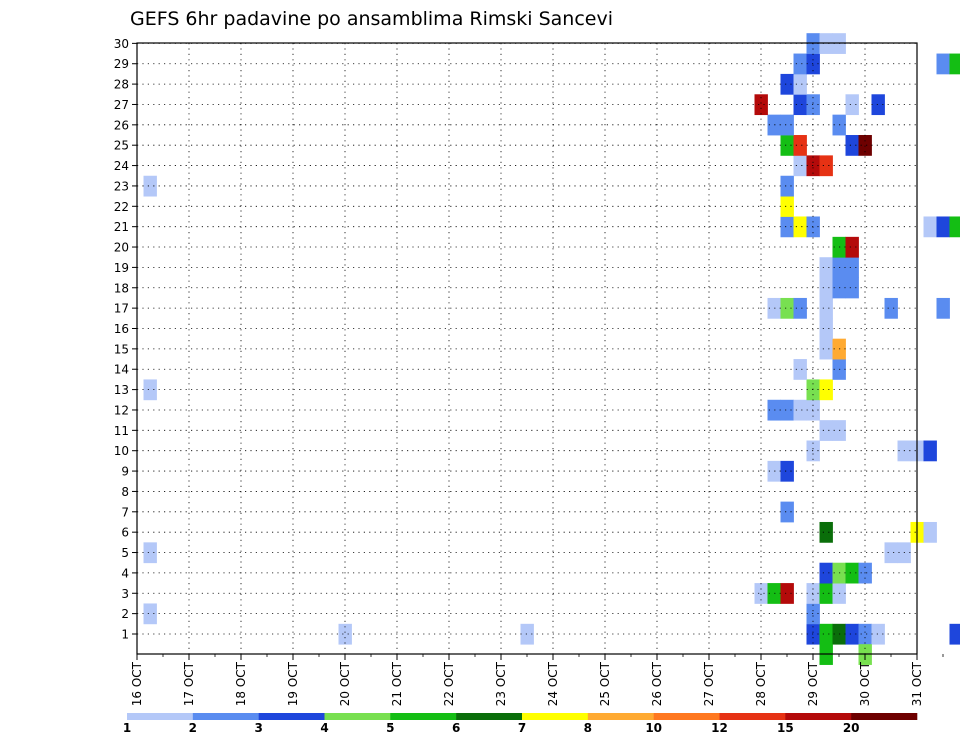 Image resolution: width=960 pixels, height=742 pixels. I want to click on y-tick-label: 10, so click(121, 451).